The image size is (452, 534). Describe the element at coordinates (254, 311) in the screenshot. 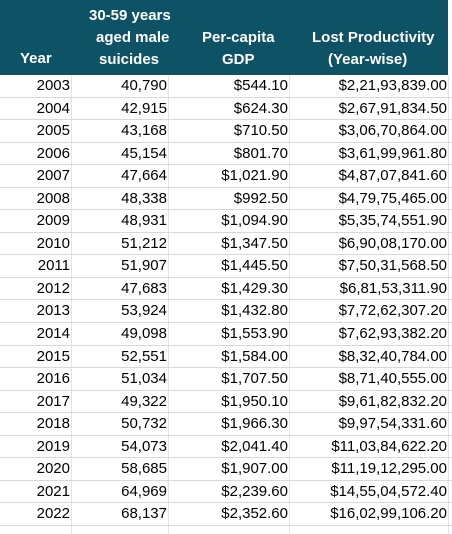

I see `gdp-cell: $1,432.80` at that location.